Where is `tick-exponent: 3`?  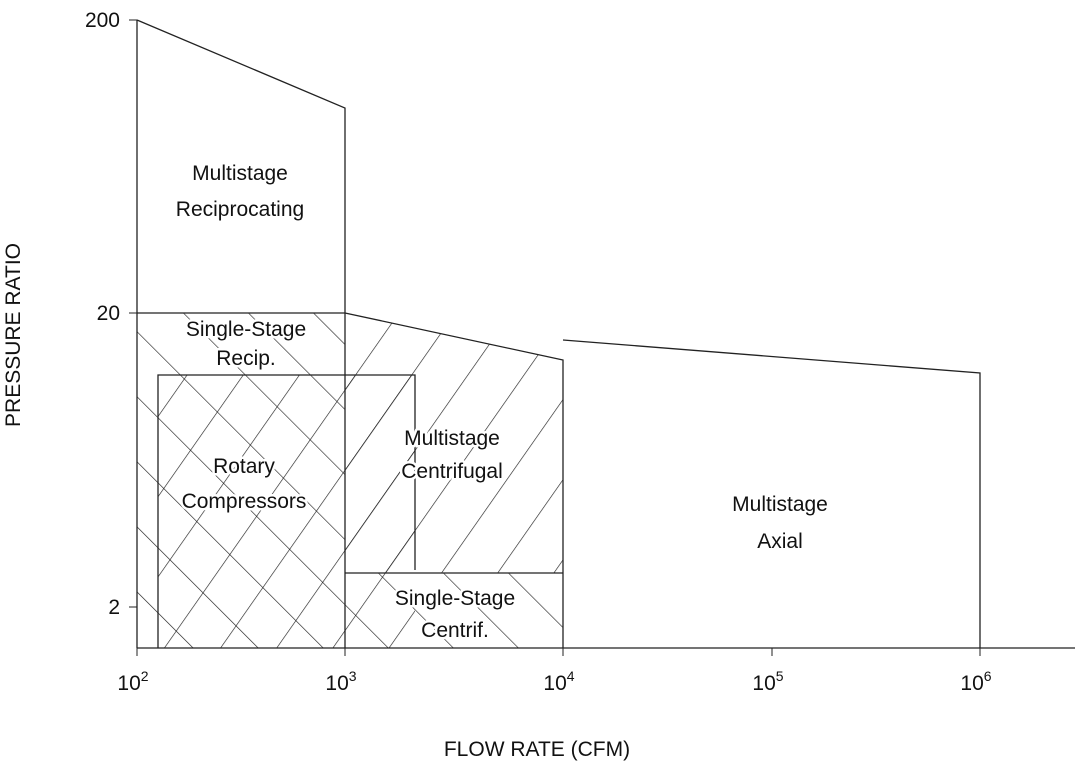
tick-exponent: 3 is located at coordinates (353, 676).